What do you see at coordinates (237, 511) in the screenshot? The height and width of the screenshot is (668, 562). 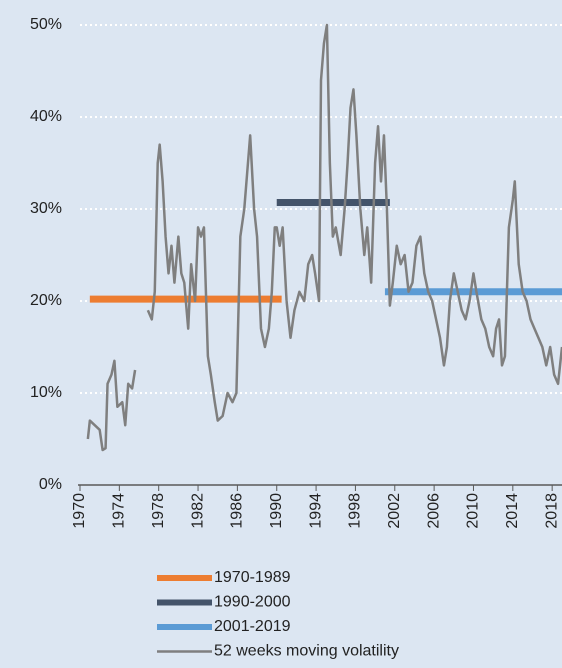 I see `x-tick-label: 1986` at bounding box center [237, 511].